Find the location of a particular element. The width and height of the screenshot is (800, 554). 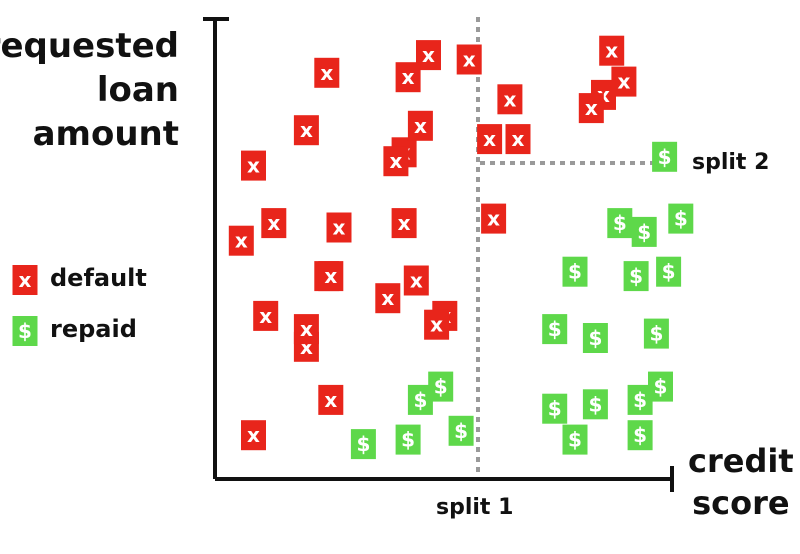

y-axis-label-line: requested is located at coordinates (89, 46).